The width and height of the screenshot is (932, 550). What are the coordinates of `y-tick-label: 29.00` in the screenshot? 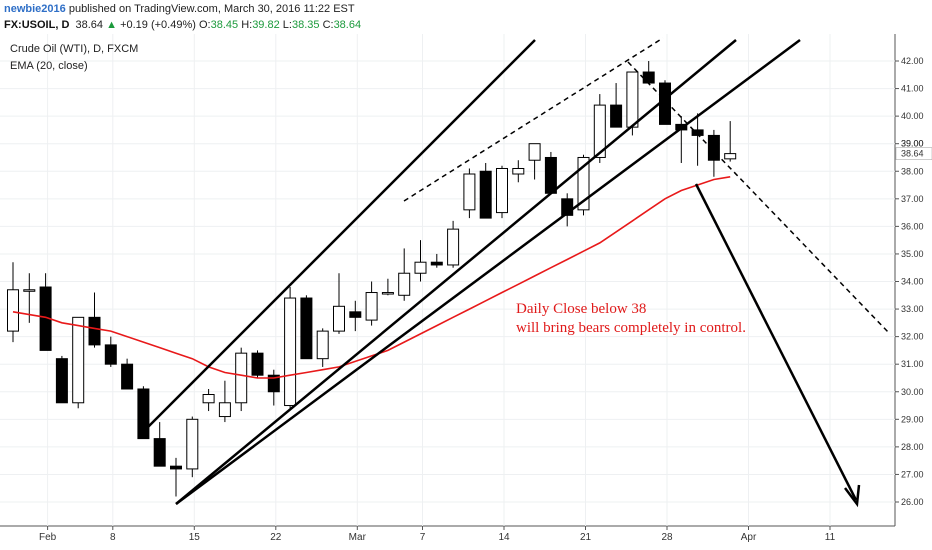 It's located at (912, 419).